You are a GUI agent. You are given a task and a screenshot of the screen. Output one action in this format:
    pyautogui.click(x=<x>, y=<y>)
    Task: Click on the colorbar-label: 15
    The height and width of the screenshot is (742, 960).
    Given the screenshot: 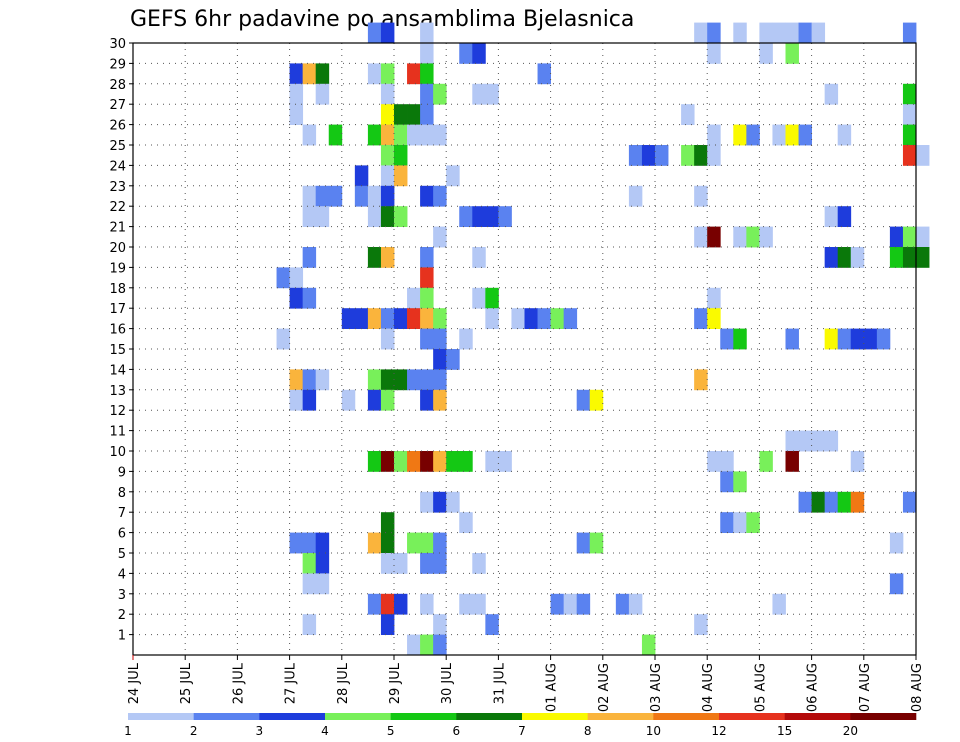 What is the action you would take?
    pyautogui.click(x=784, y=731)
    